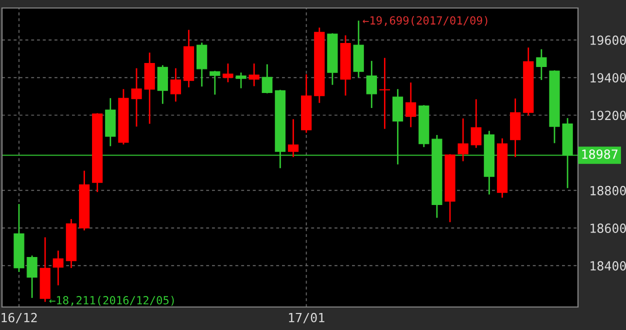 This screenshot has width=626, height=330. Describe the element at coordinates (608, 191) in the screenshot. I see `y-tick-label: 18800` at that location.